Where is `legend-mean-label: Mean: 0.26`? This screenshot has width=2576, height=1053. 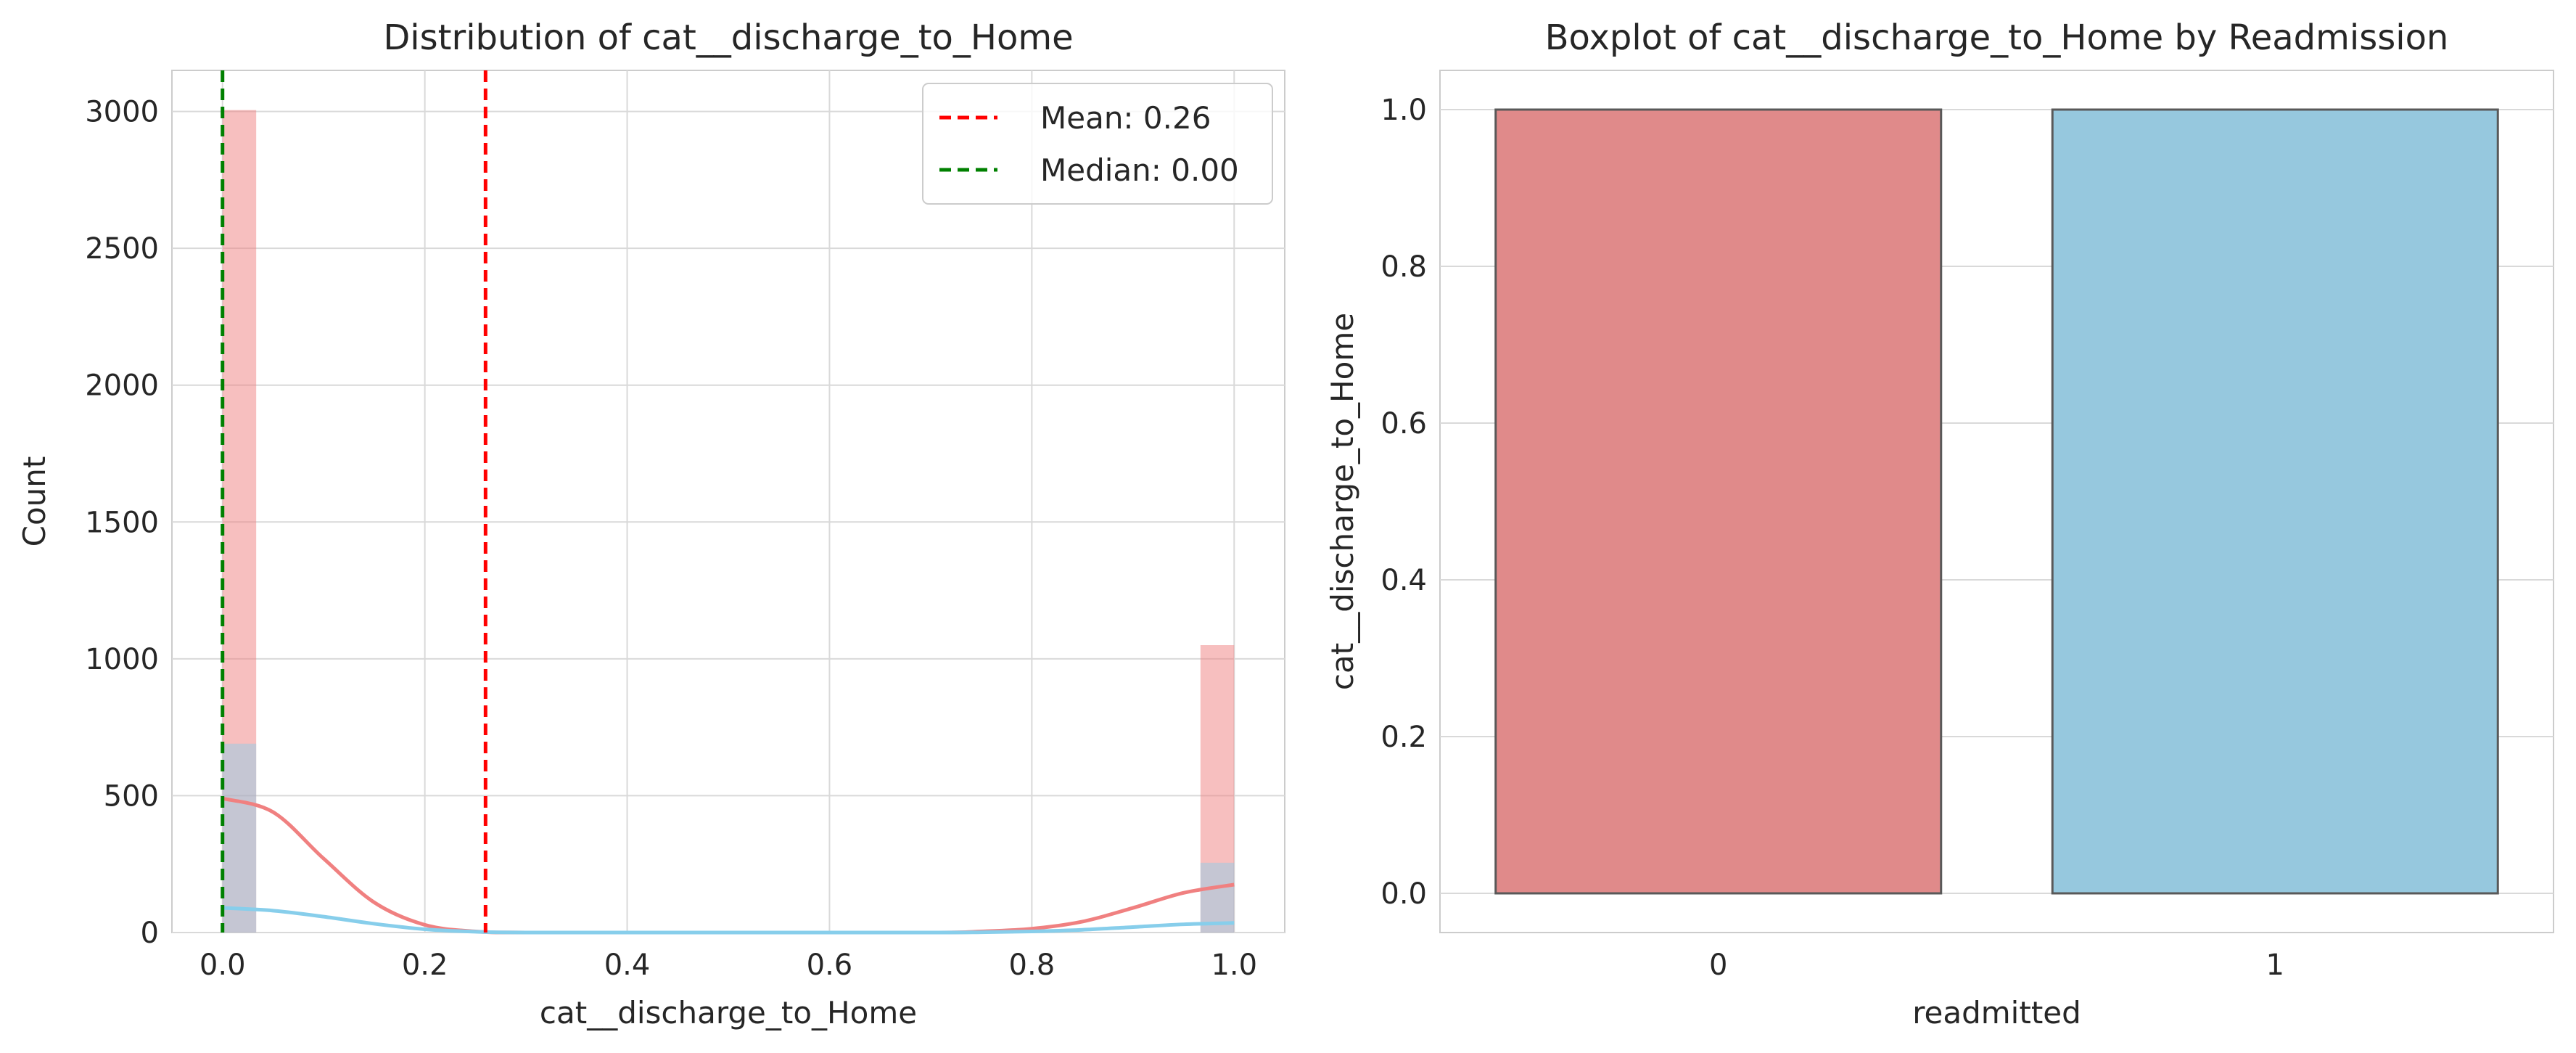
legend-mean-label: Mean: 0.26 is located at coordinates (1125, 118).